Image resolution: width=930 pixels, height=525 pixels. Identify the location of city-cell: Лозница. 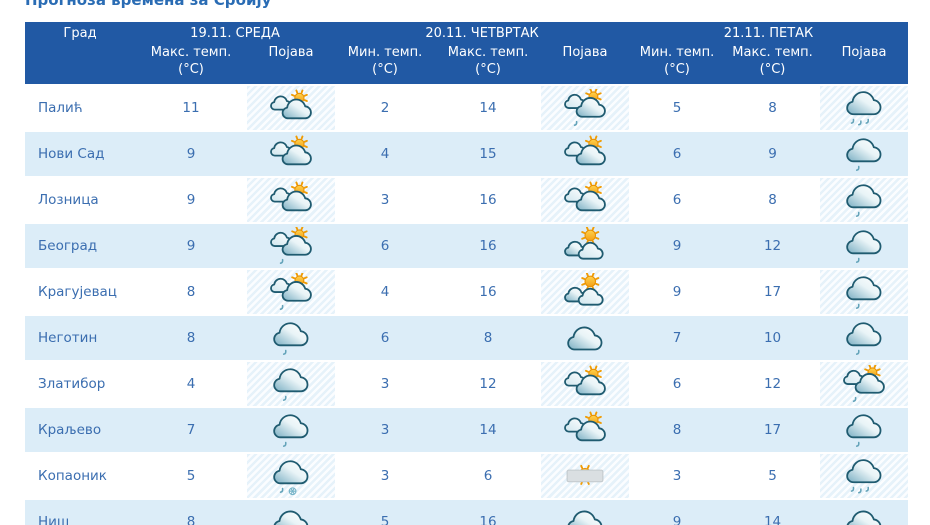
(80, 201).